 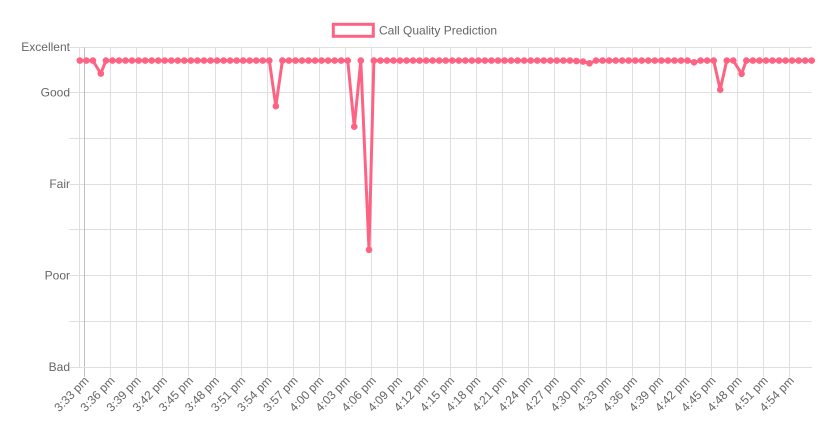 I want to click on svg-text: Excellent, so click(x=45, y=47).